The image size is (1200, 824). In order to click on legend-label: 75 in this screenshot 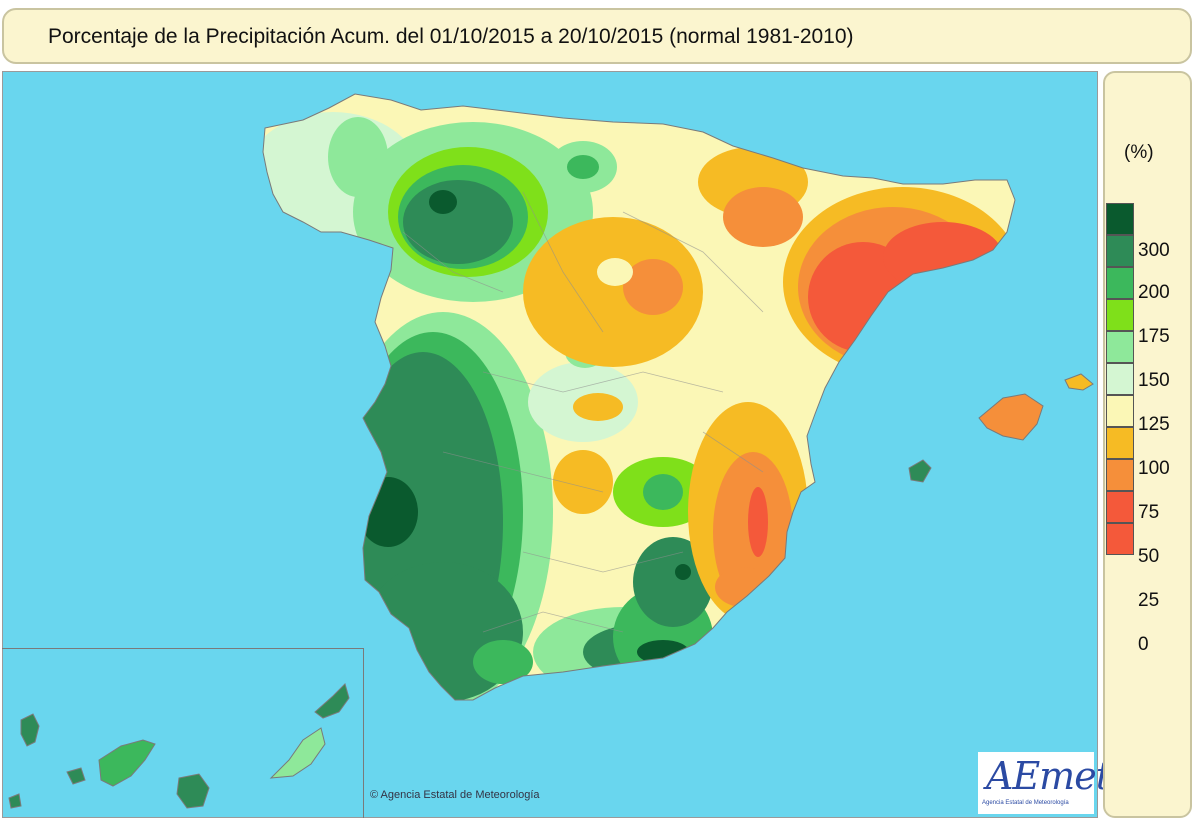, I will do `click(1149, 512)`.